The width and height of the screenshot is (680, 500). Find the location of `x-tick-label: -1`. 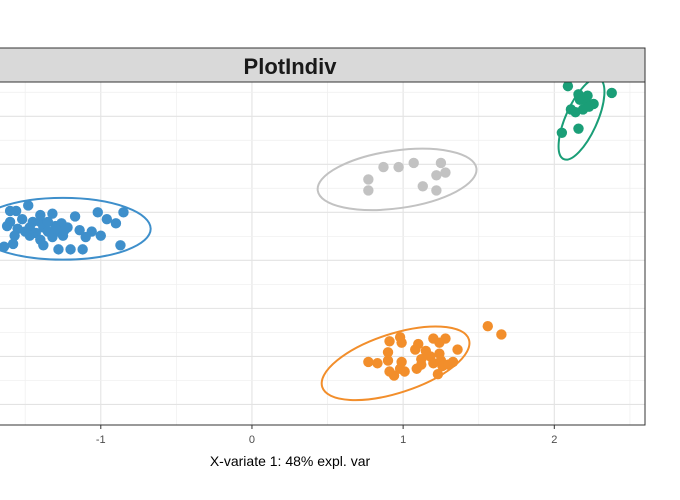

x-tick-label: -1 is located at coordinates (101, 440).